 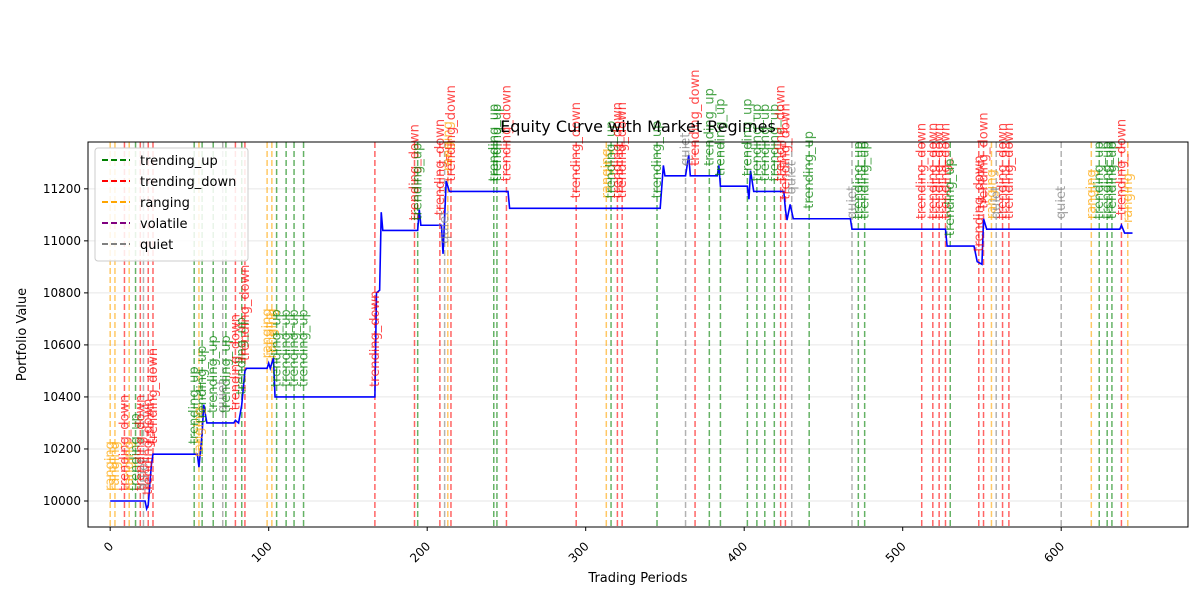 What do you see at coordinates (156, 245) in the screenshot?
I see `legend-label: quiet` at bounding box center [156, 245].